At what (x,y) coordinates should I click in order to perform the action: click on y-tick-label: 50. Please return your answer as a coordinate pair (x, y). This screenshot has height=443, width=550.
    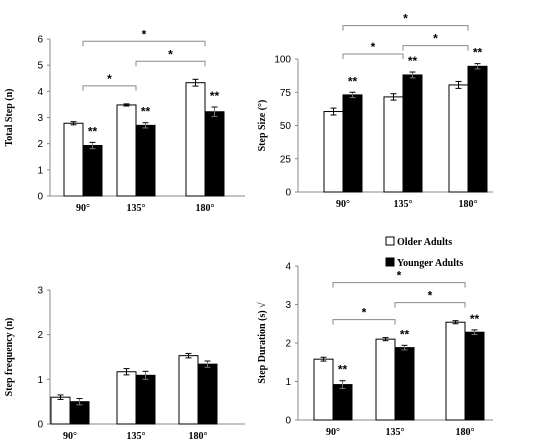
    Looking at the image, I should click on (286, 126).